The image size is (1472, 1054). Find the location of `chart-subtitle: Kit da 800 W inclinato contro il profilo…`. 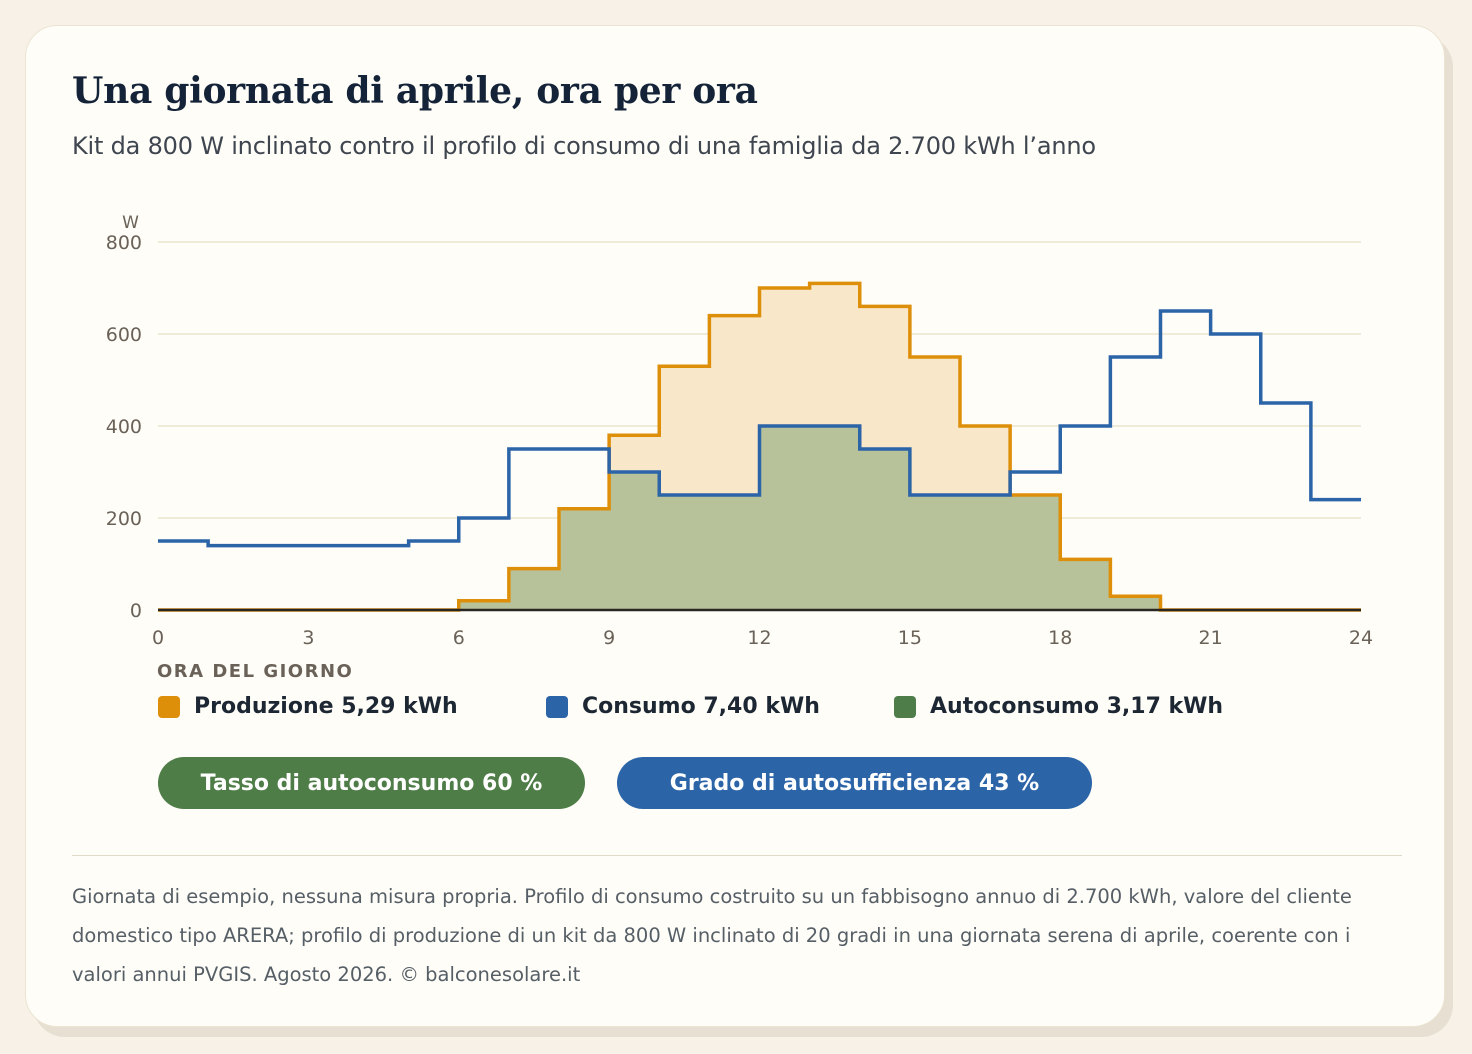

chart-subtitle: Kit da 800 W inclinato contro il profilo… is located at coordinates (584, 146).